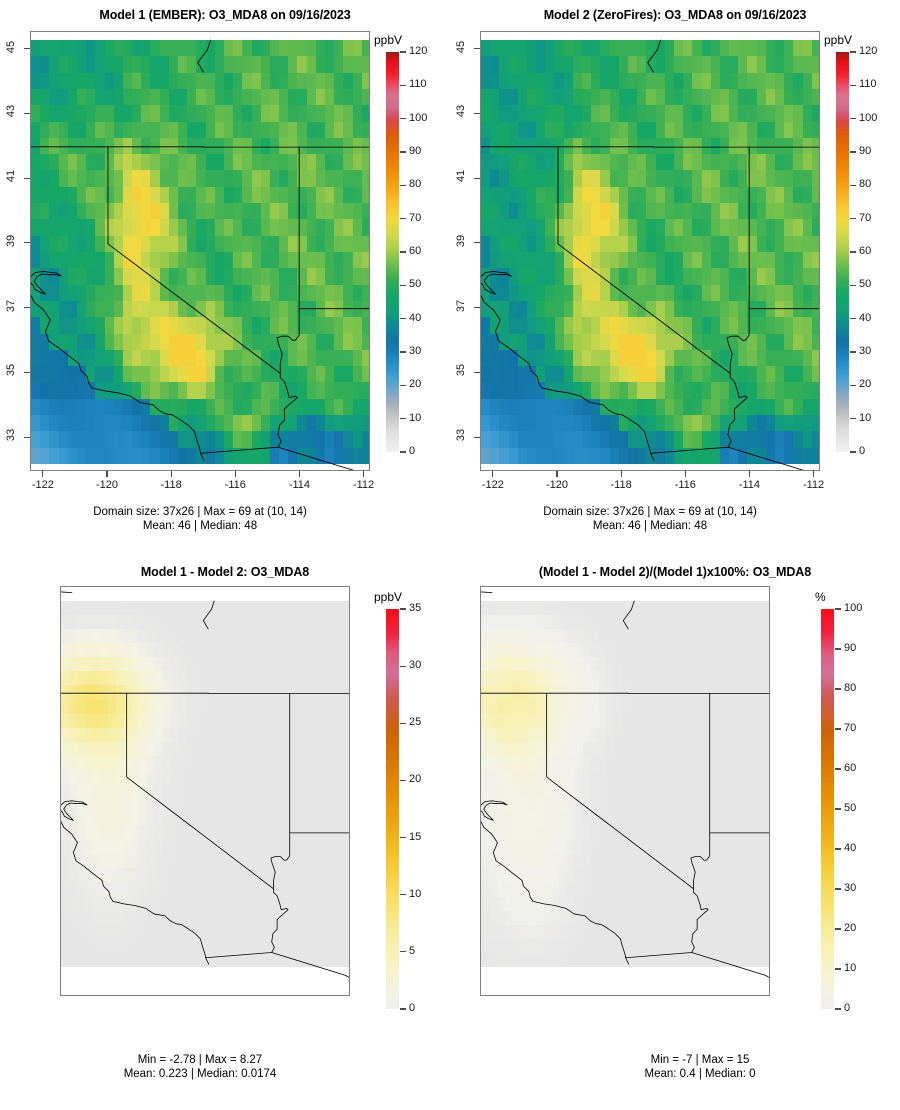  What do you see at coordinates (700, 1060) in the screenshot?
I see `footer-line1-percent-difference: Min = -7 | Max = 15` at bounding box center [700, 1060].